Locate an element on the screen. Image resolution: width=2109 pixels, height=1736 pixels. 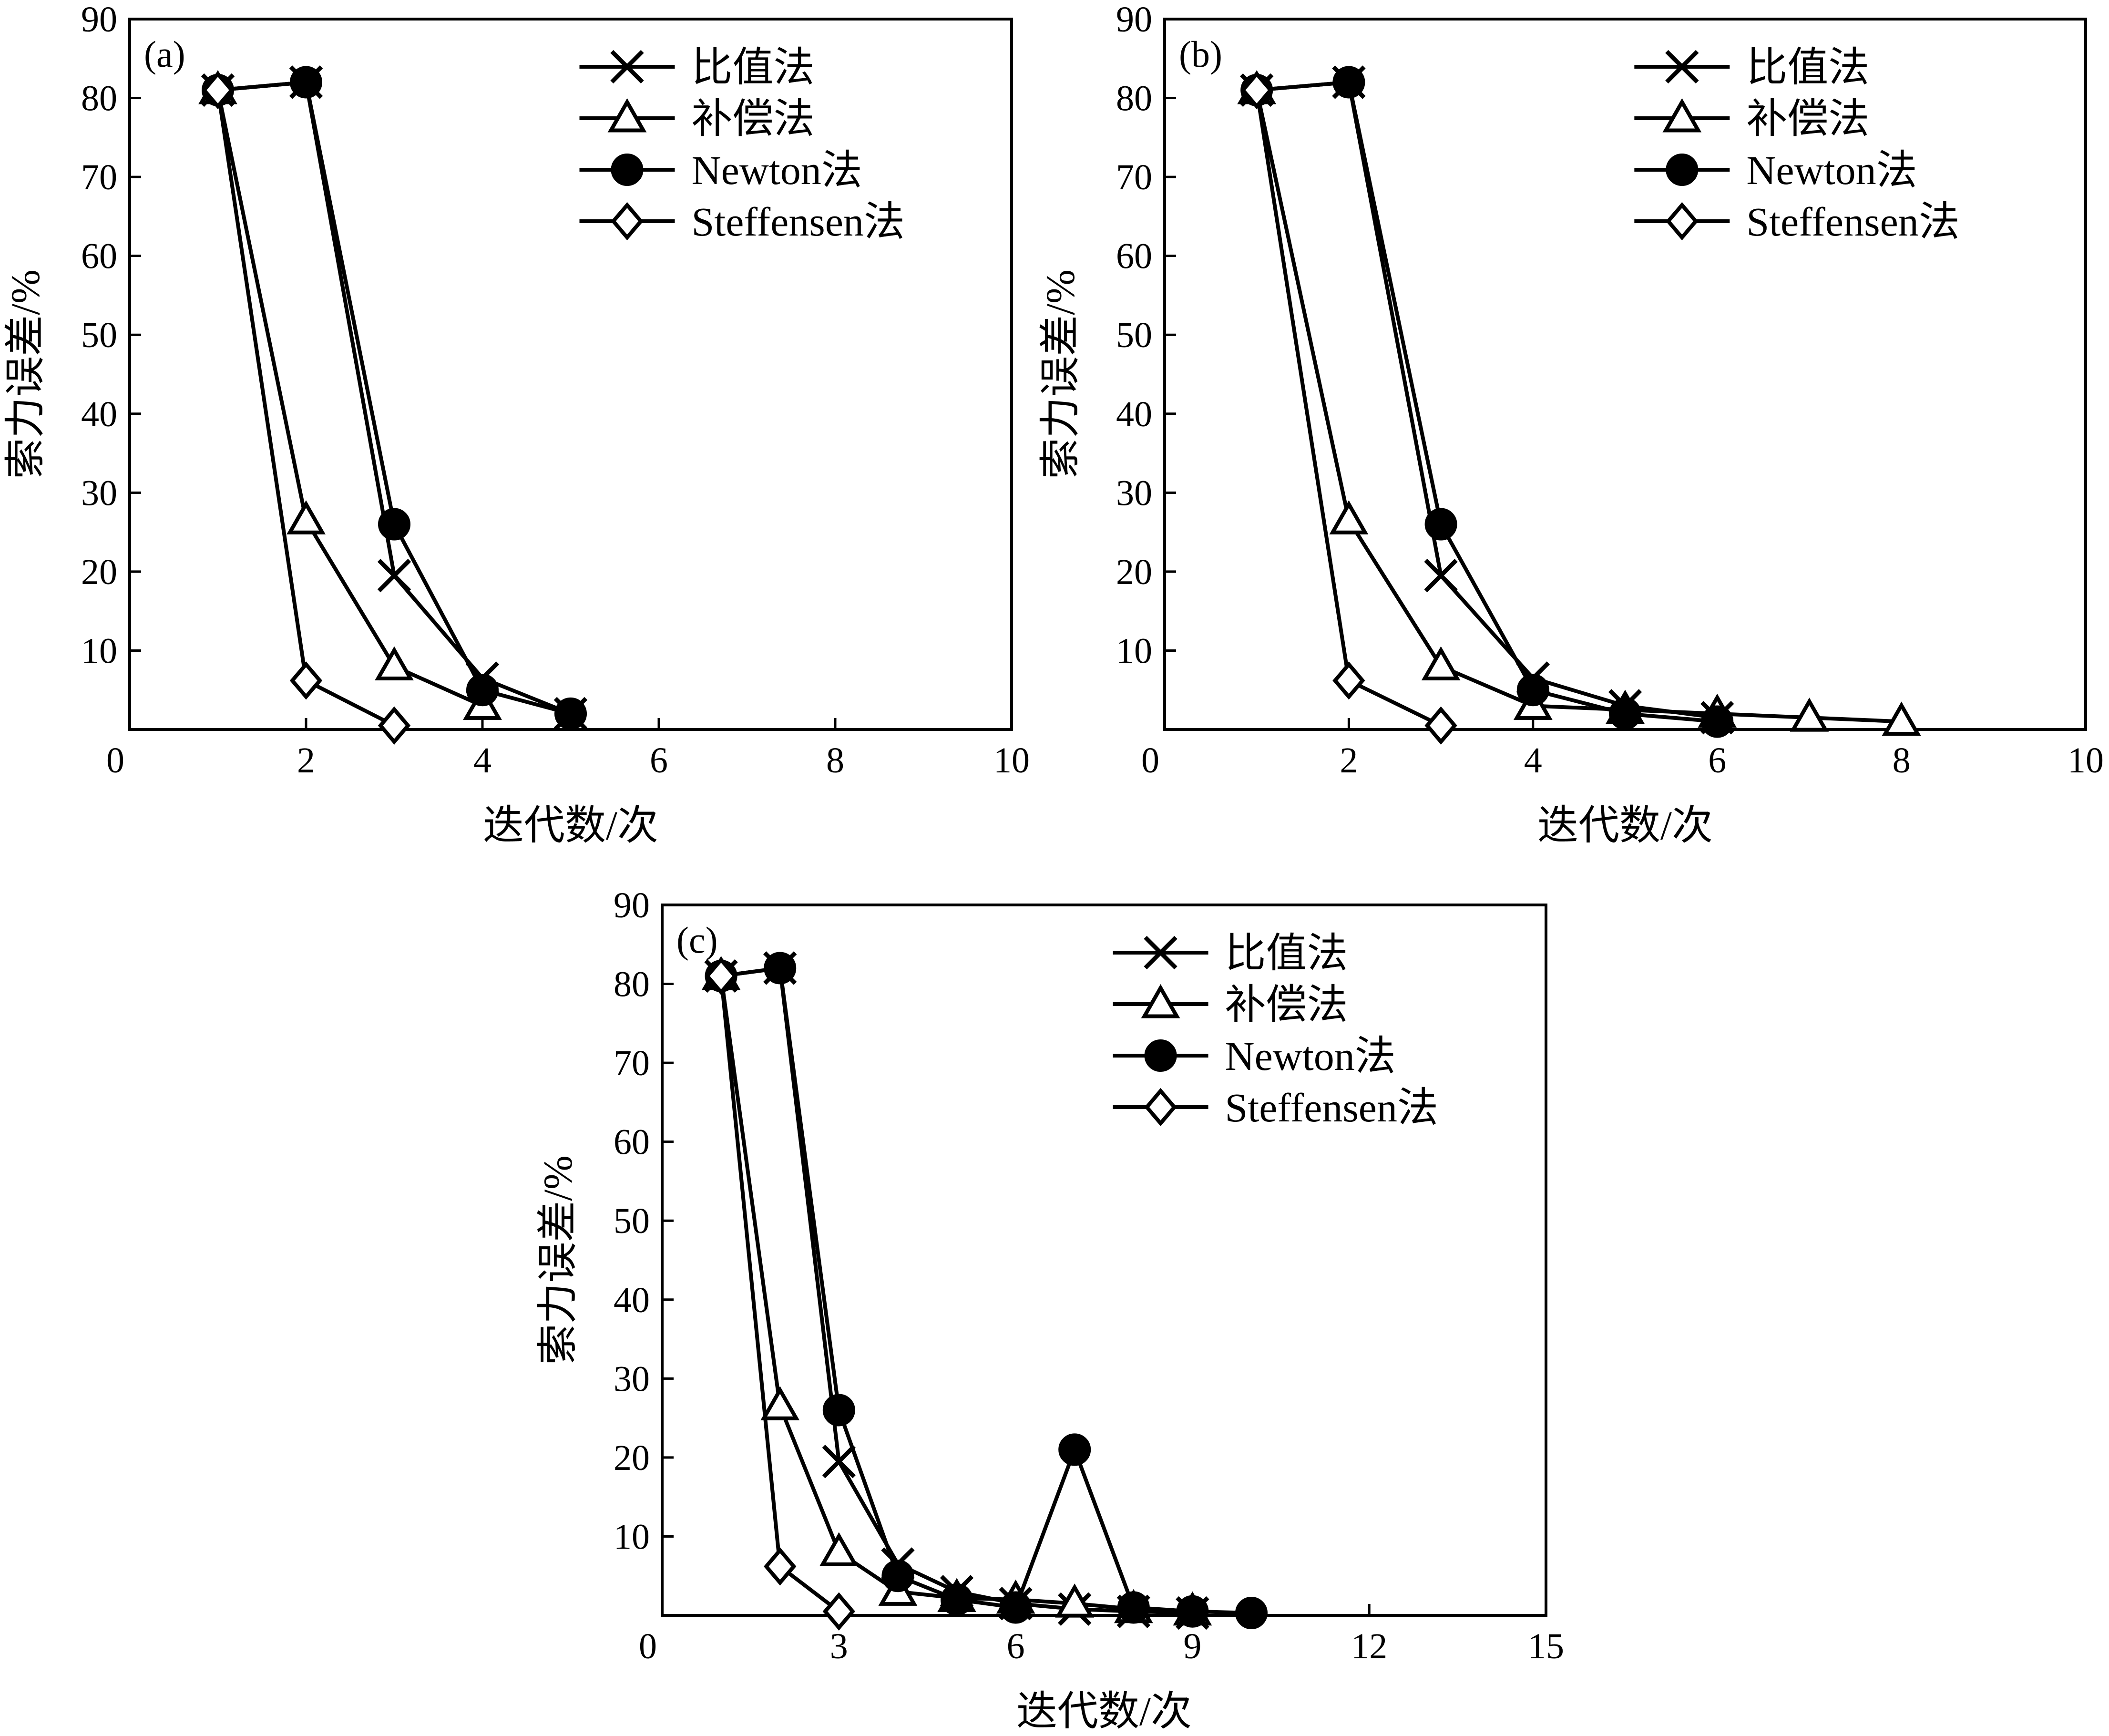
legend-item: 比值法 is located at coordinates (697, 67).